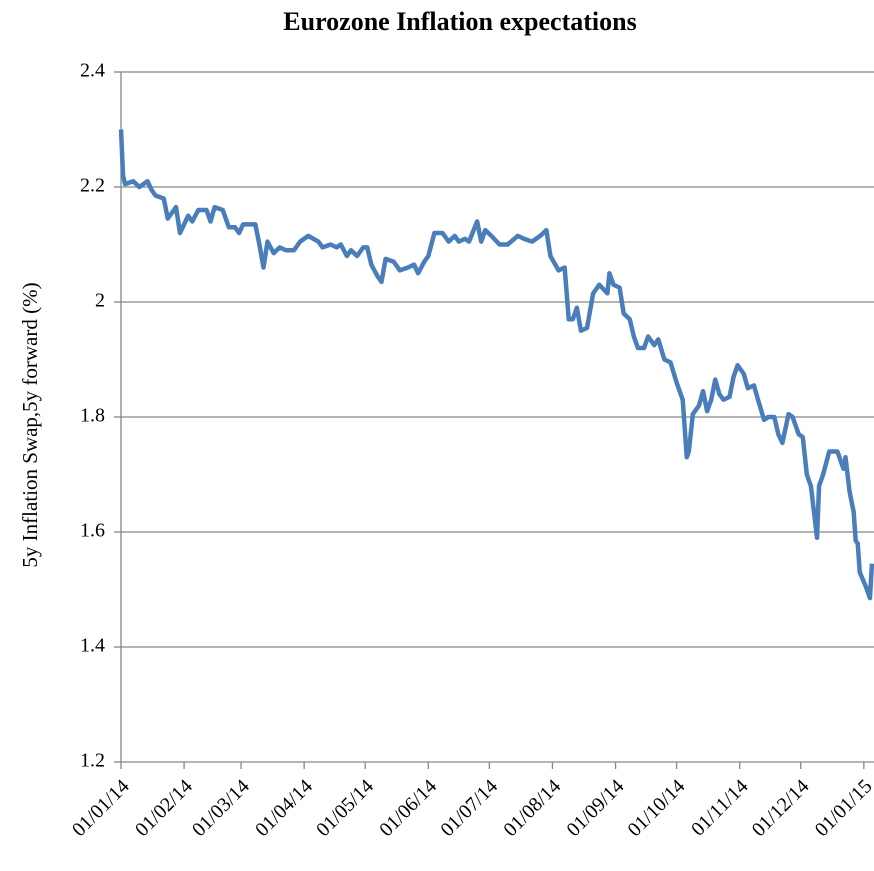 The width and height of the screenshot is (874, 871). I want to click on y-tick-label: 1.6, so click(92, 531).